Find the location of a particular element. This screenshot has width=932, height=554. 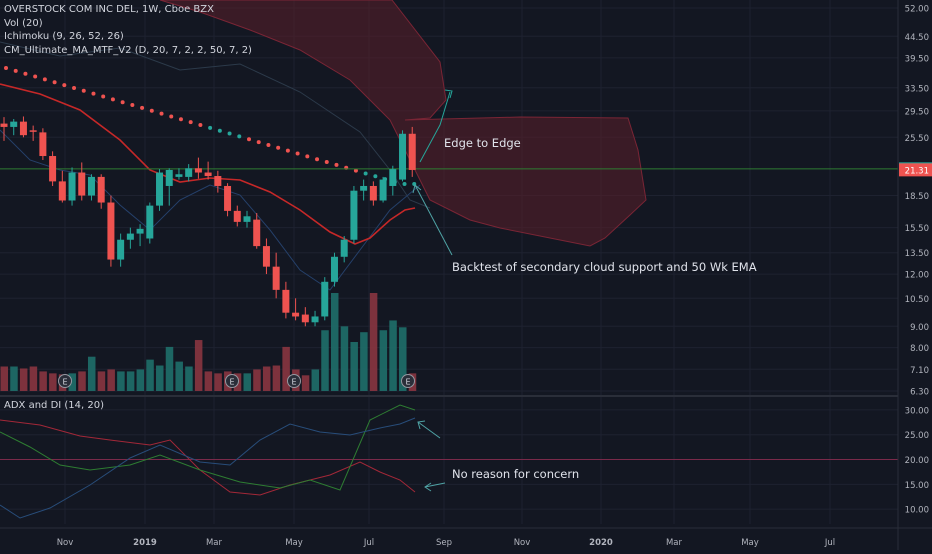

legend-ichimoku: Ichimoku (9, 26, 52, 26) is located at coordinates (64, 36).